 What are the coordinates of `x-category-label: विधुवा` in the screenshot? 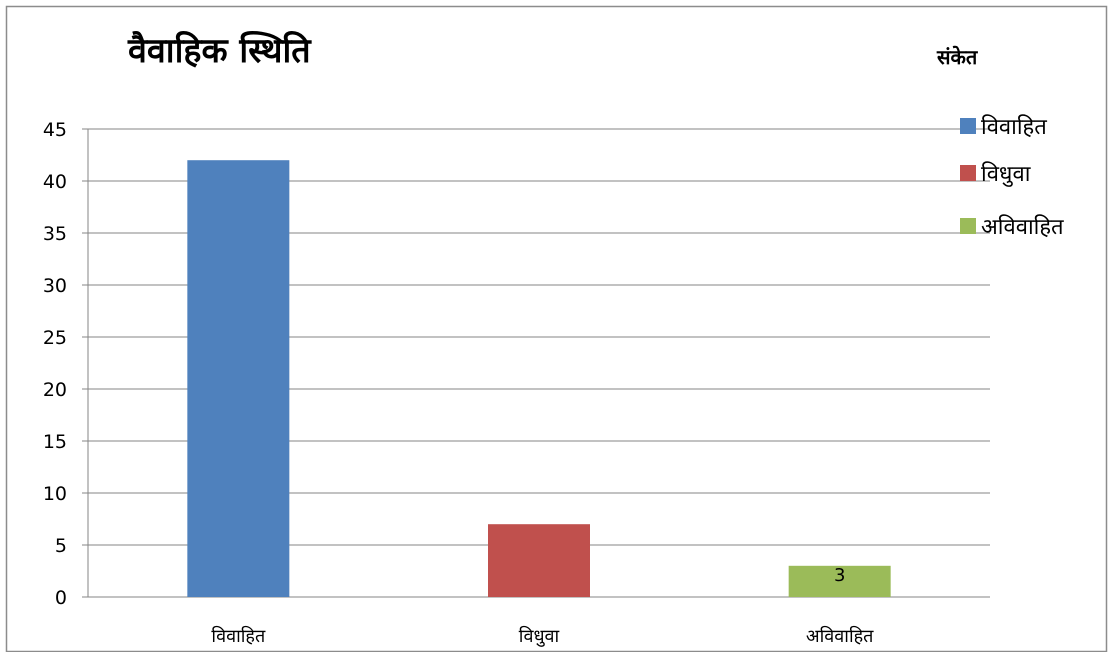 It's located at (539, 636).